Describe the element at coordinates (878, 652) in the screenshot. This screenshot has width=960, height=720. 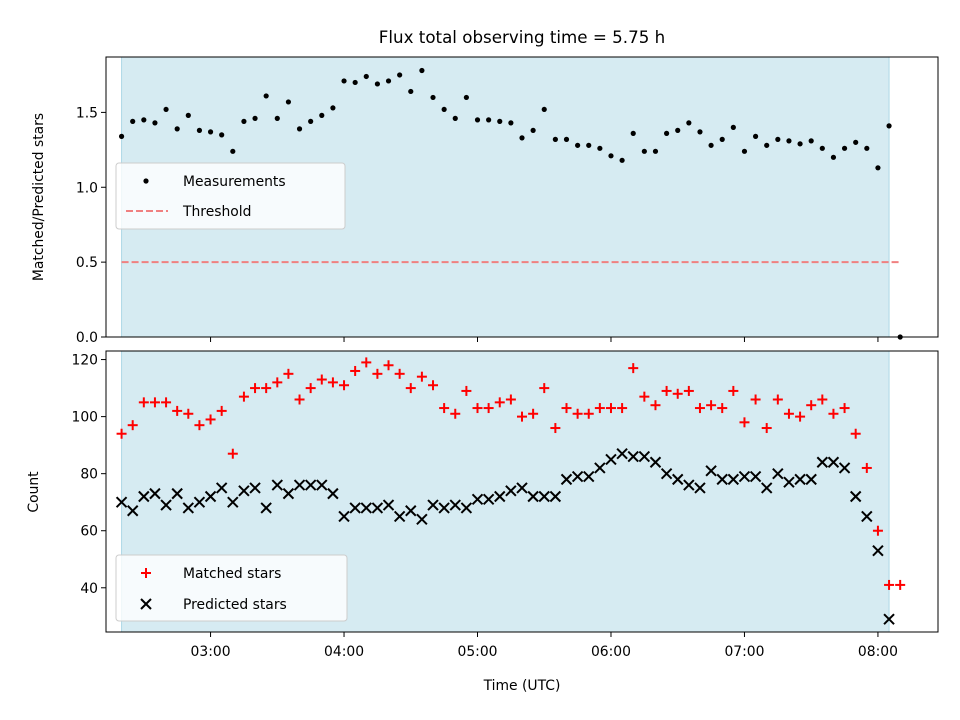
I see `x-tick-label: 08:00` at that location.